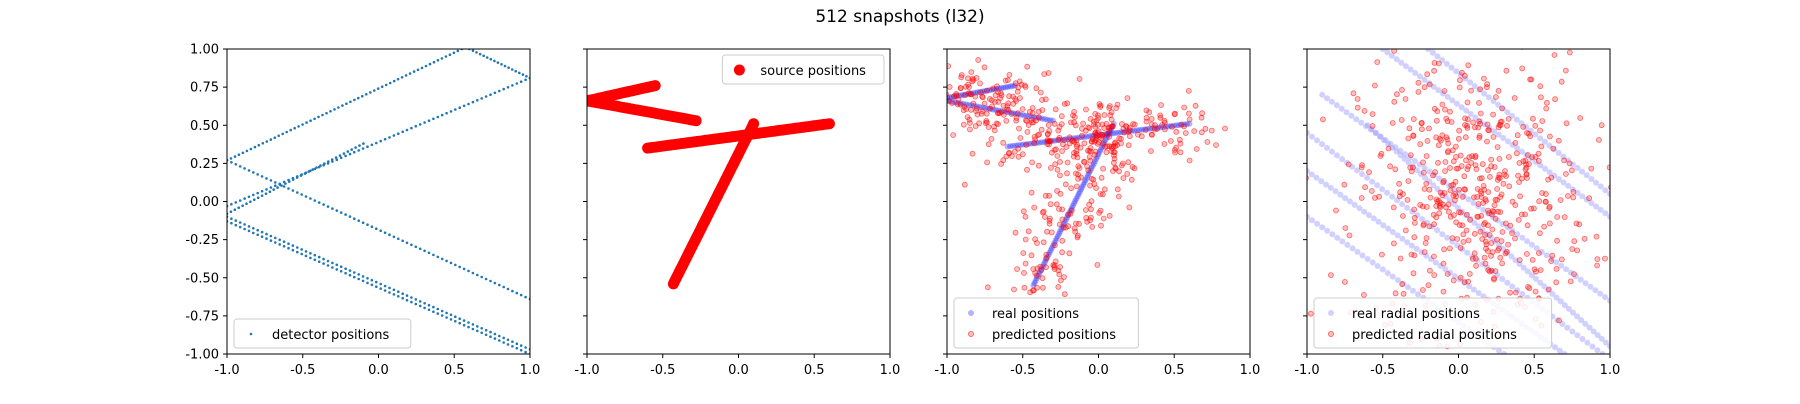 Image resolution: width=1800 pixels, height=404 pixels. I want to click on legend: real positions predicted positions, so click(1046, 323).